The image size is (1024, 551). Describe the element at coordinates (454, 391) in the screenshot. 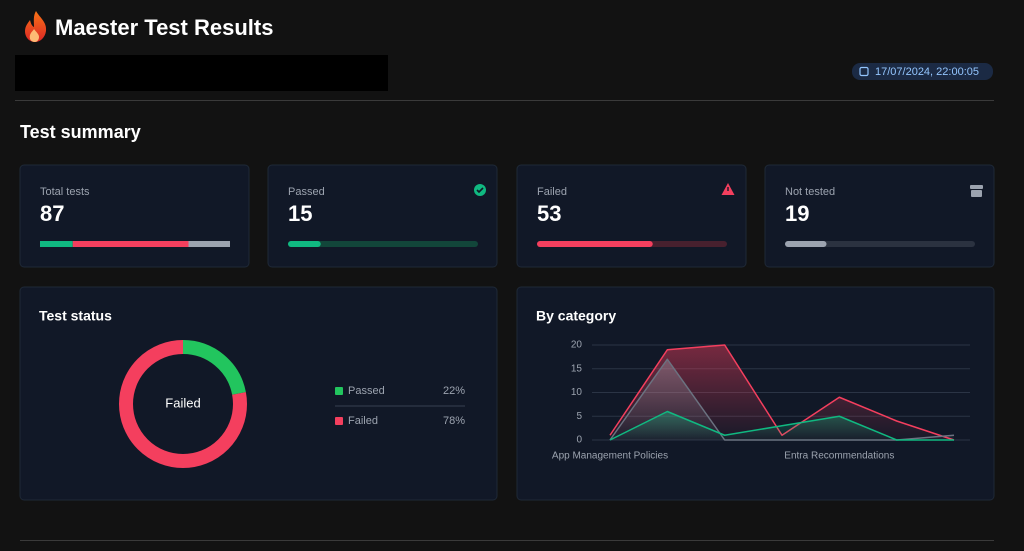

I see `legend-value: 22%` at that location.